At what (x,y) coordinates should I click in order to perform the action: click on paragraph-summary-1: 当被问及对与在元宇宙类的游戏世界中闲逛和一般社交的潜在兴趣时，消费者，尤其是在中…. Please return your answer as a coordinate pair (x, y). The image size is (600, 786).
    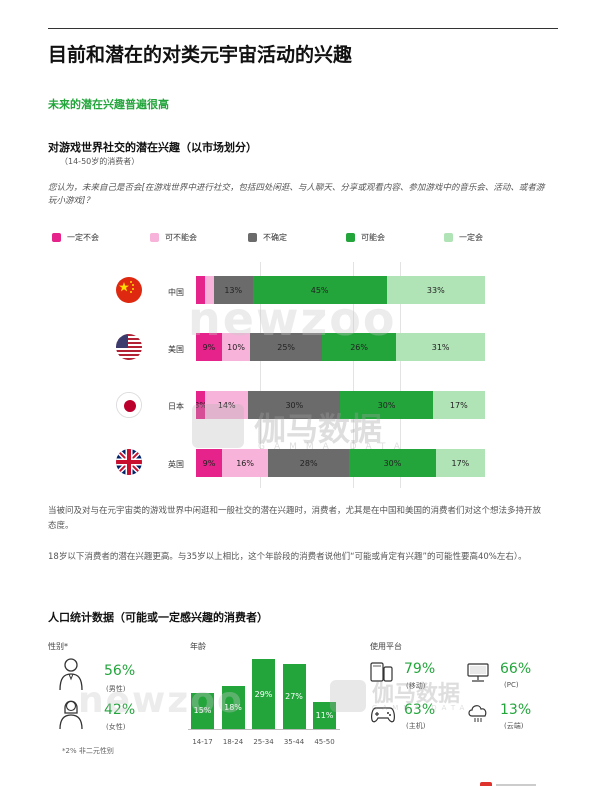
    Looking at the image, I should click on (295, 518).